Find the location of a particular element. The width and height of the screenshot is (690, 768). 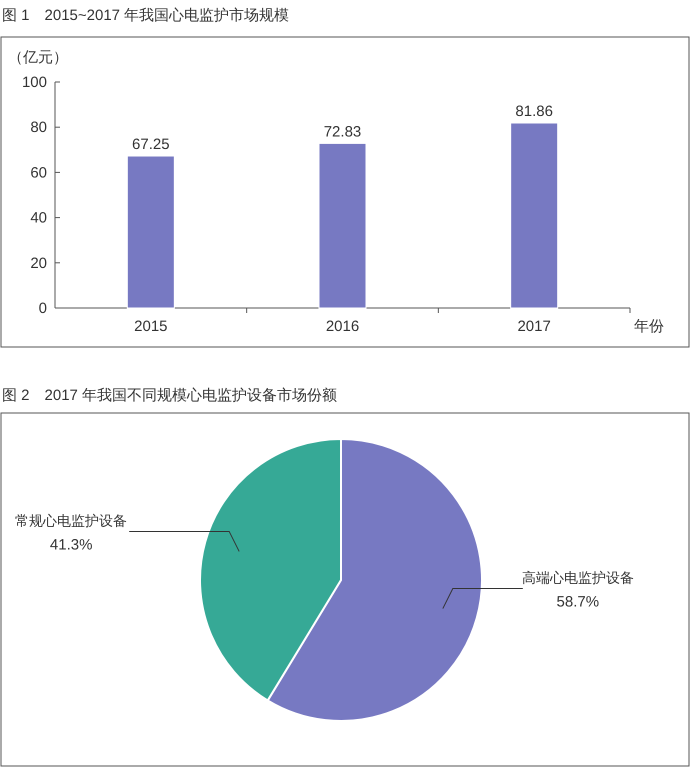

data-label: 41.3% is located at coordinates (71, 545).